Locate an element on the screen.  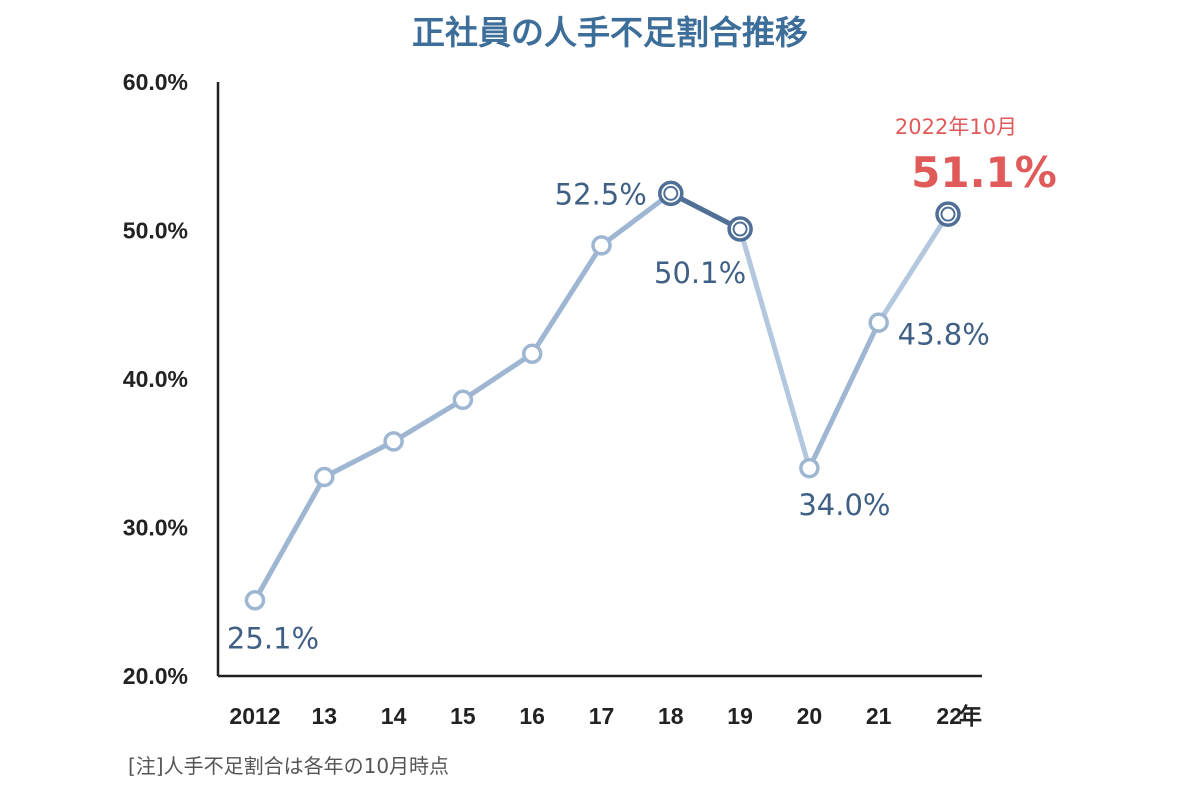
x-tick-labels: 2012 13 14 15 16 17 18 19 20 21 22 is located at coordinates (595, 716).